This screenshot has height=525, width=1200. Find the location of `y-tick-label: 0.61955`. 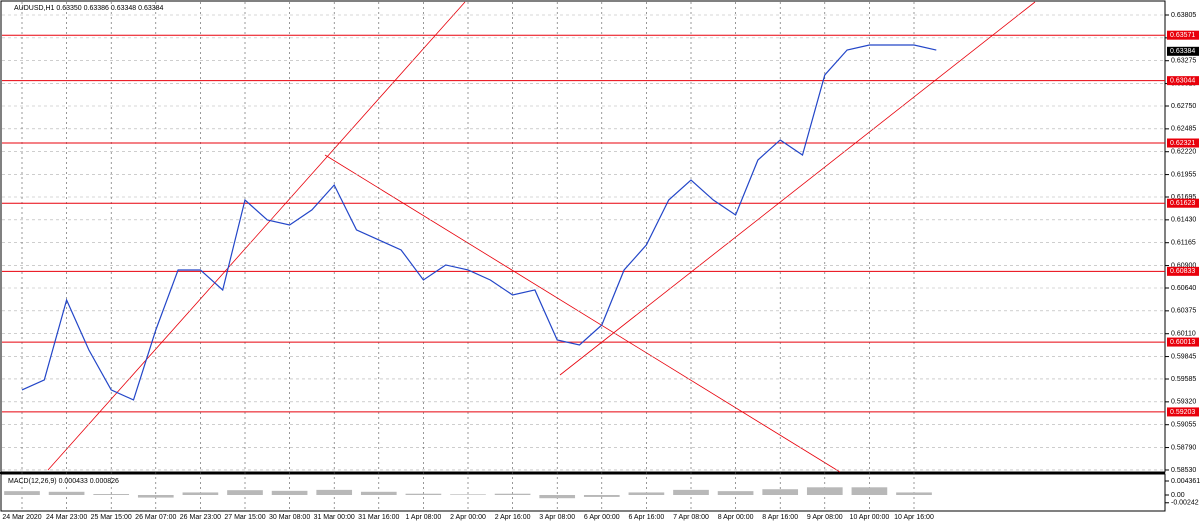

y-tick-label: 0.61955 is located at coordinates (1183, 174).